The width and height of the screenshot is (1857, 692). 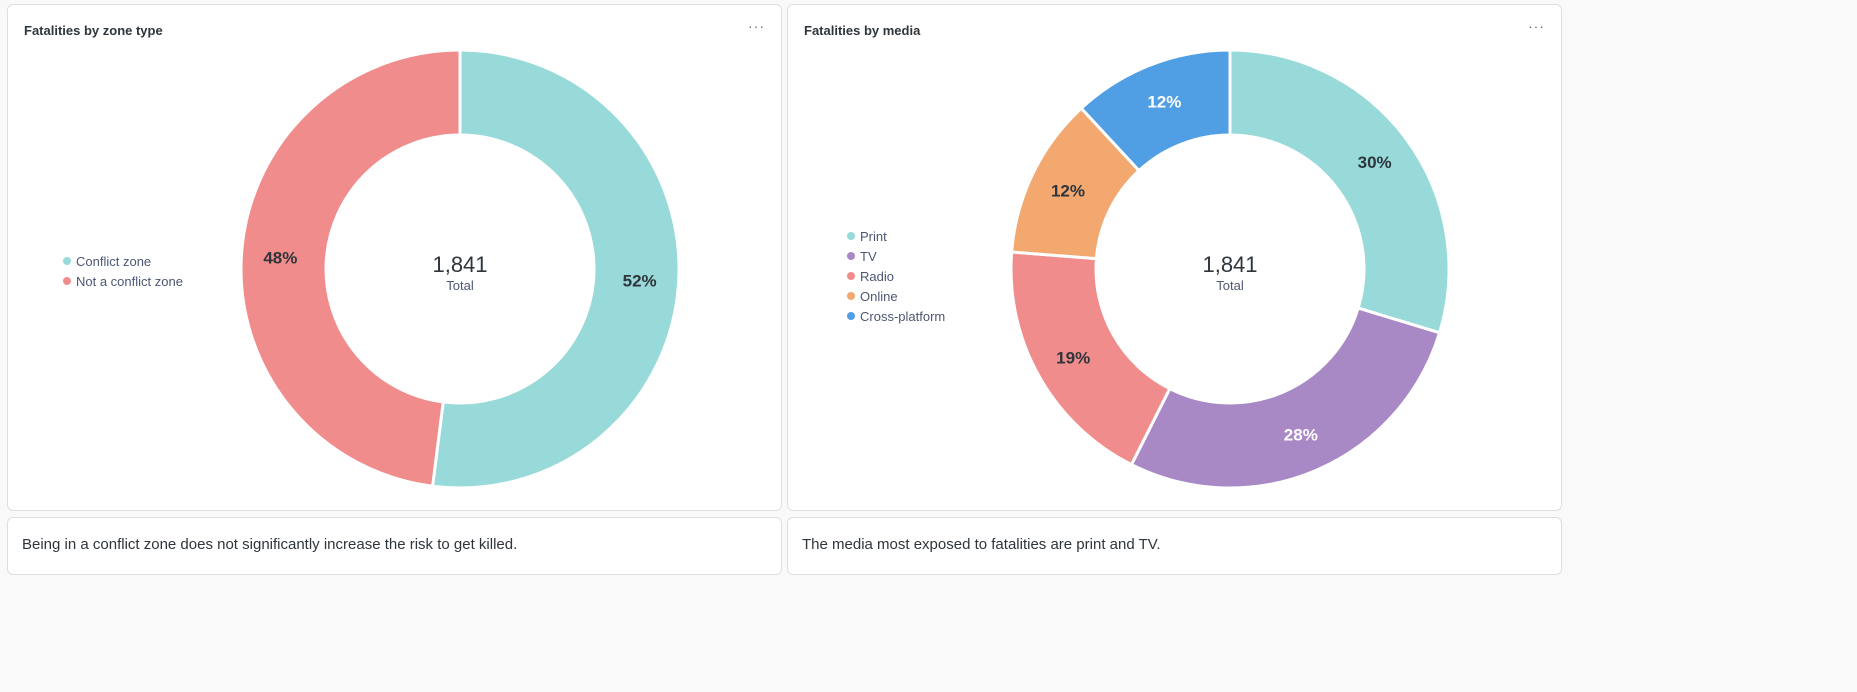 What do you see at coordinates (862, 30) in the screenshot?
I see `chart-title: Fatalities by media` at bounding box center [862, 30].